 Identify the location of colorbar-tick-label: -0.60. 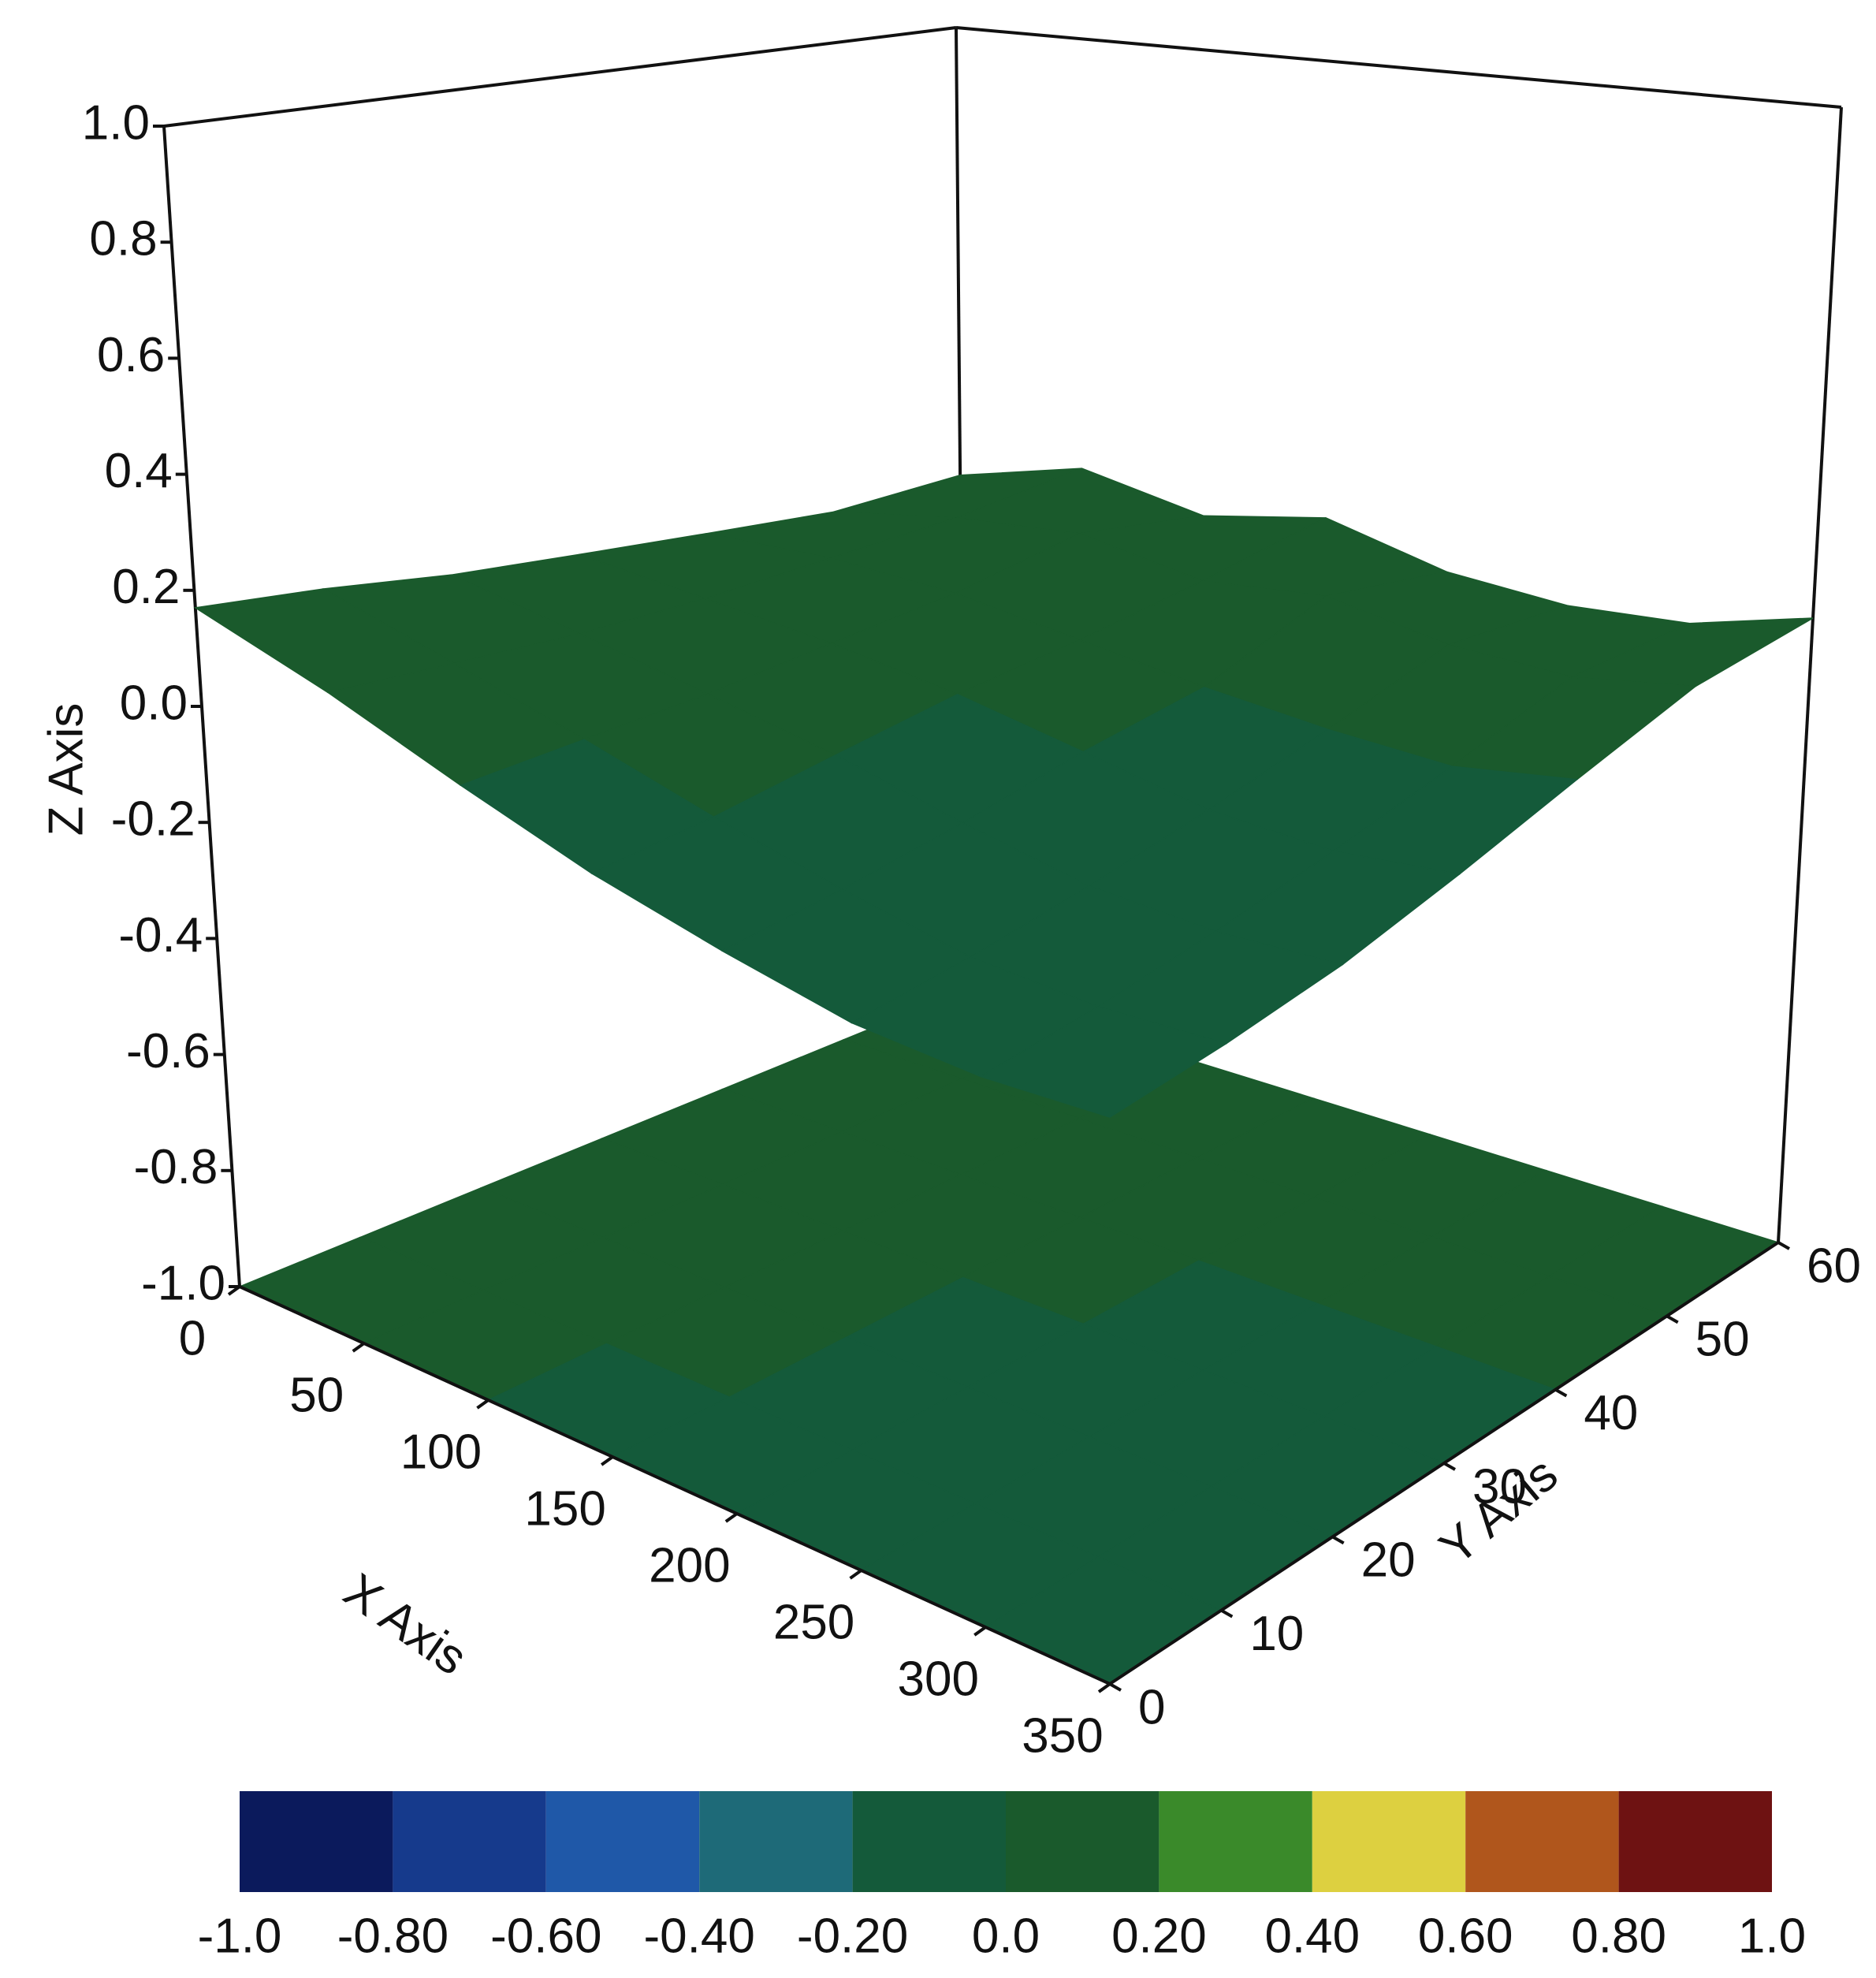
(545, 1936).